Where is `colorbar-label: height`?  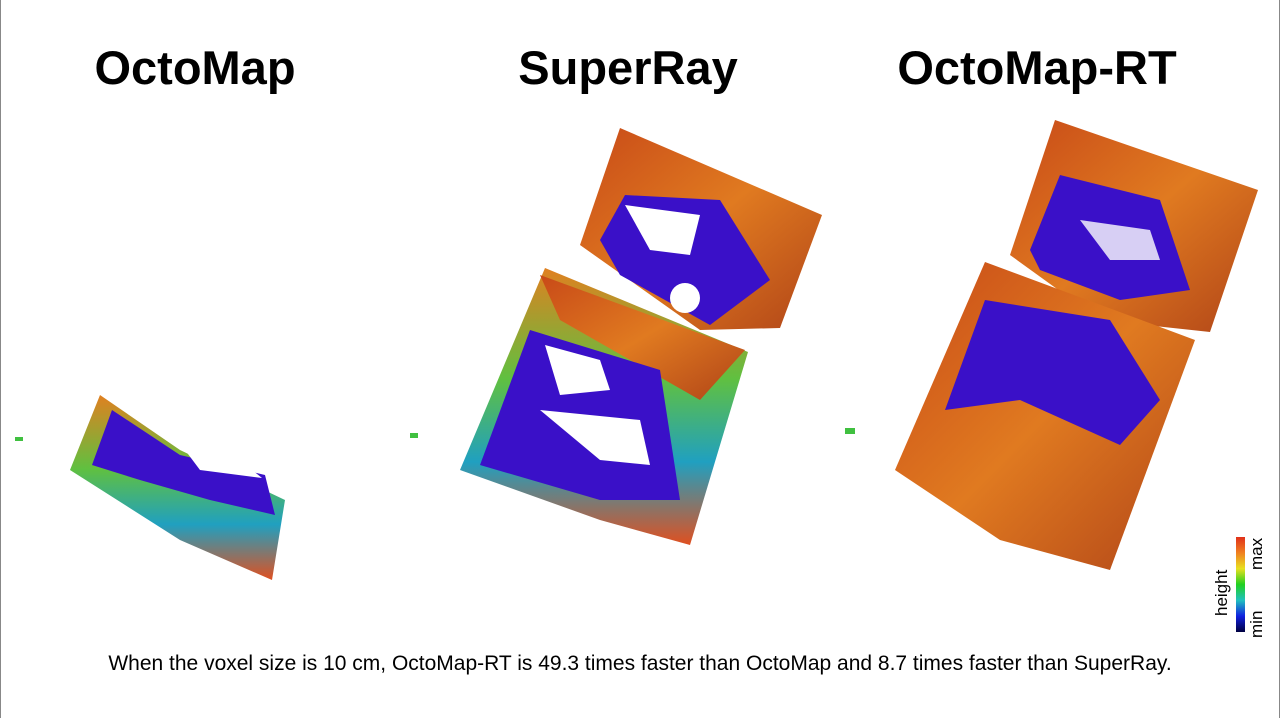
colorbar-label: height is located at coordinates (1221, 592).